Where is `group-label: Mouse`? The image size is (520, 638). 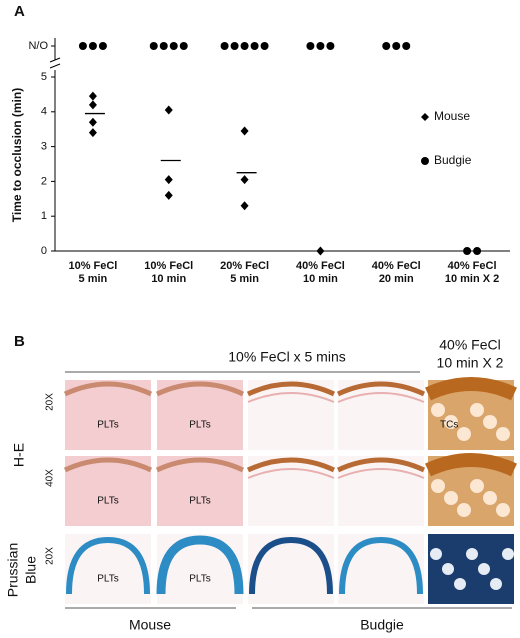
group-label: Mouse is located at coordinates (150, 625).